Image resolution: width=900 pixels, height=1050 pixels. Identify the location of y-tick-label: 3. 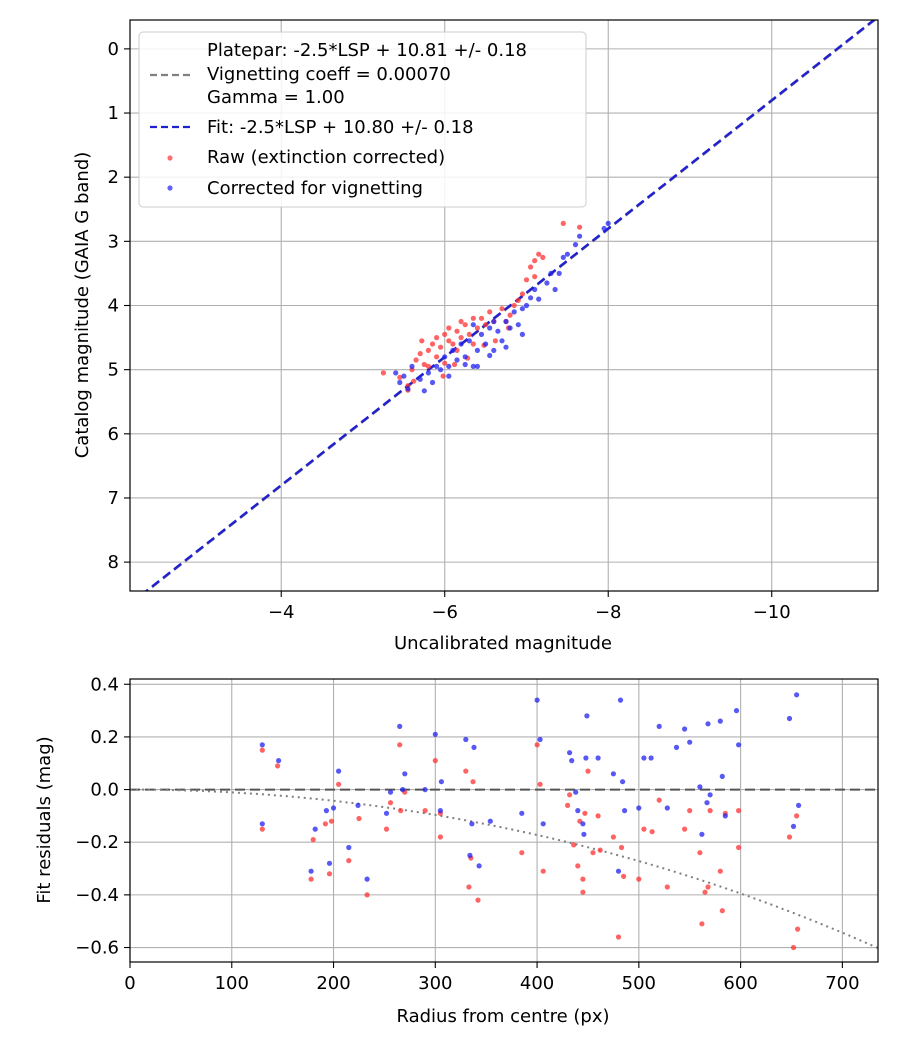
(113, 241).